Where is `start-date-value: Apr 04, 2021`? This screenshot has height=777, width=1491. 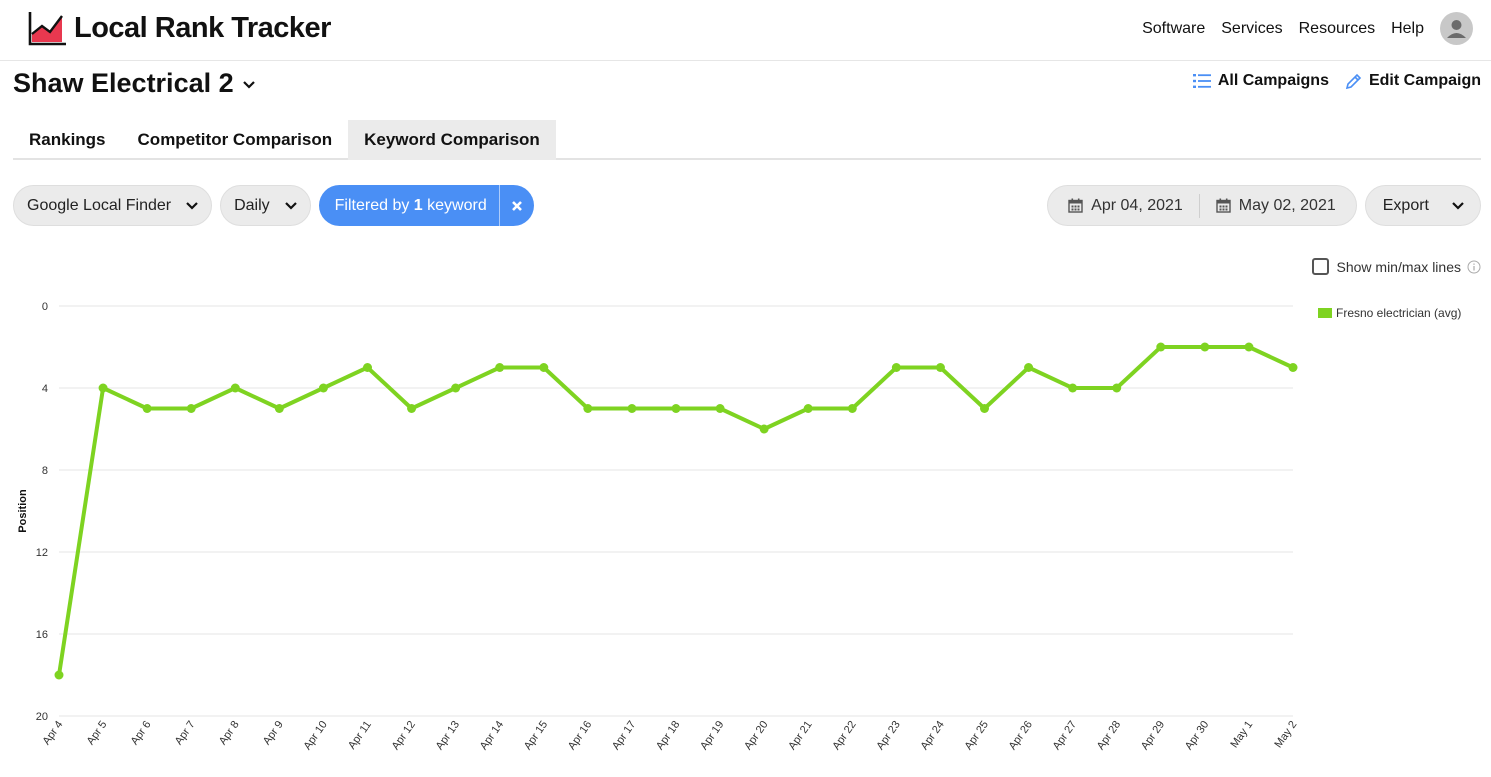
start-date-value: Apr 04, 2021 is located at coordinates (1137, 205).